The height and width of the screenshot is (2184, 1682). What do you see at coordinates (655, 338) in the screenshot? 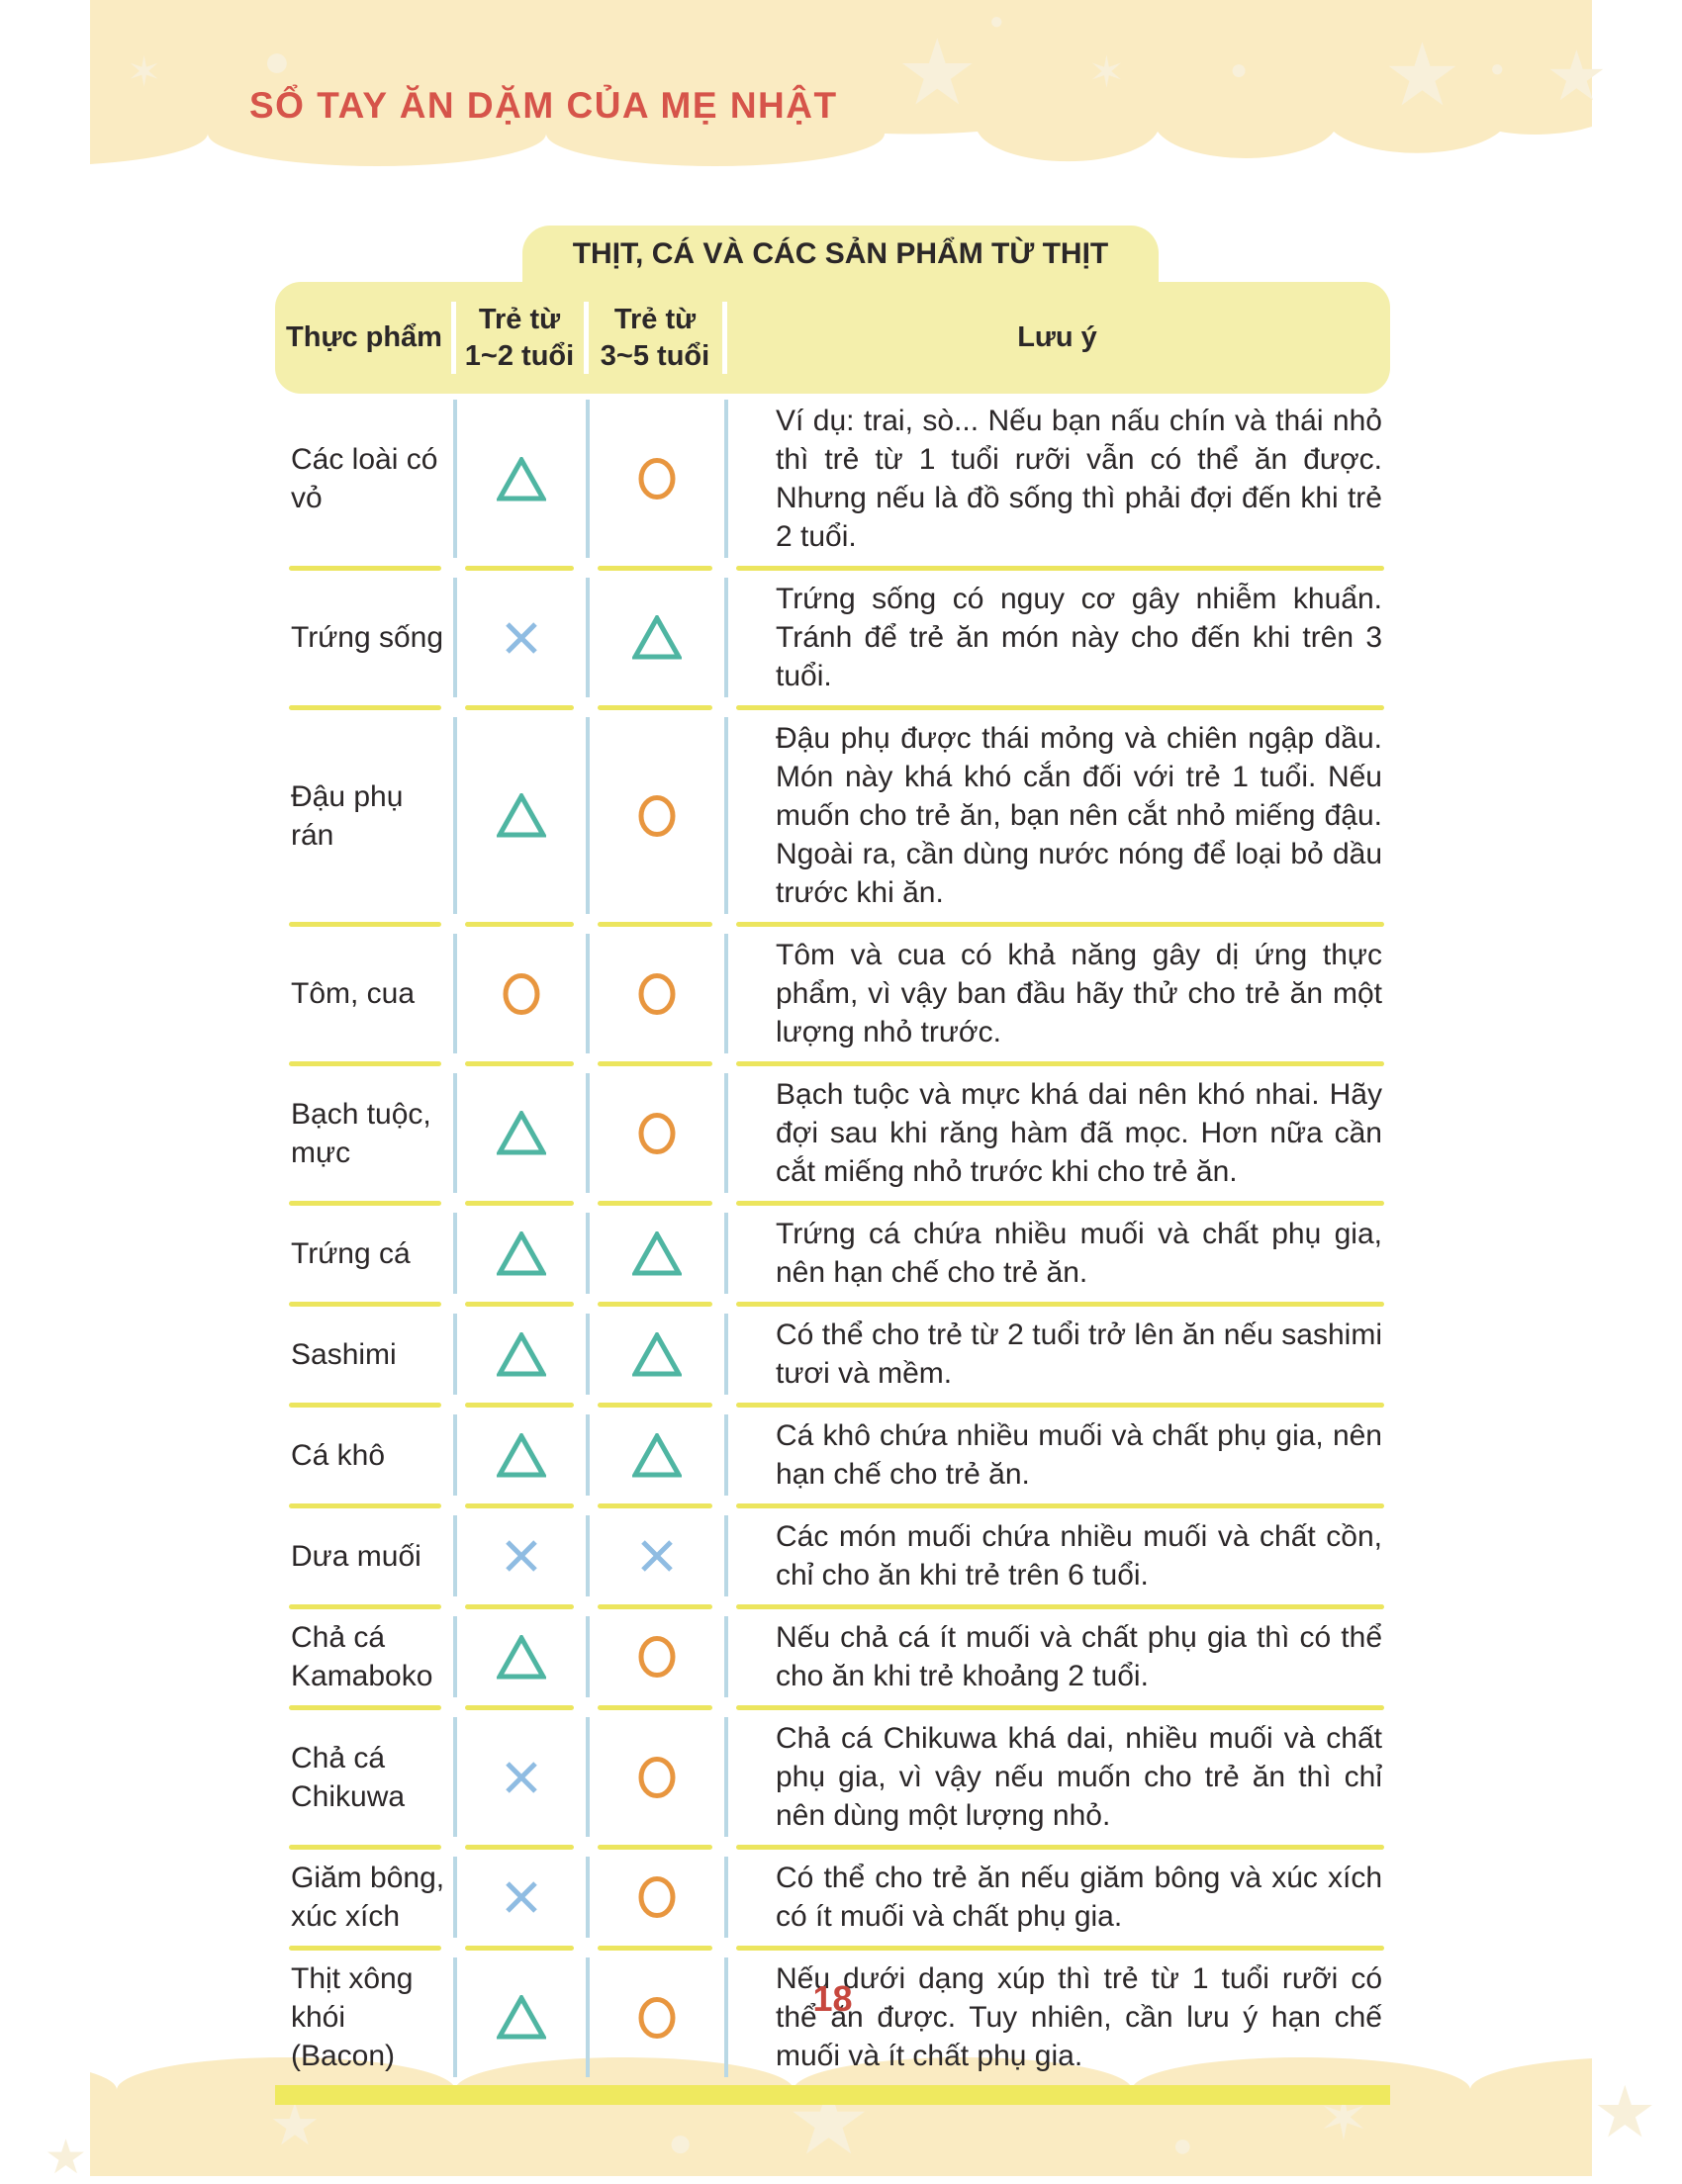
I see `column-header-age-3-5: Trẻ từ 3~5 tuổi` at bounding box center [655, 338].